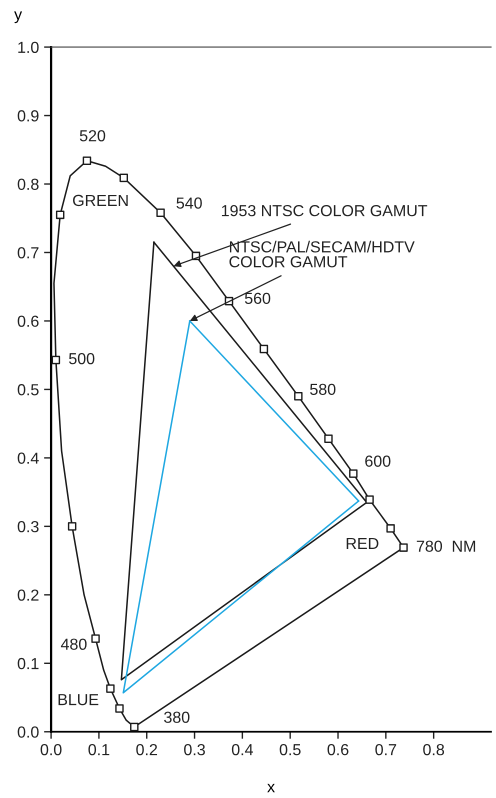  Describe the element at coordinates (51, 750) in the screenshot. I see `x-tick-label: 0.0` at that location.